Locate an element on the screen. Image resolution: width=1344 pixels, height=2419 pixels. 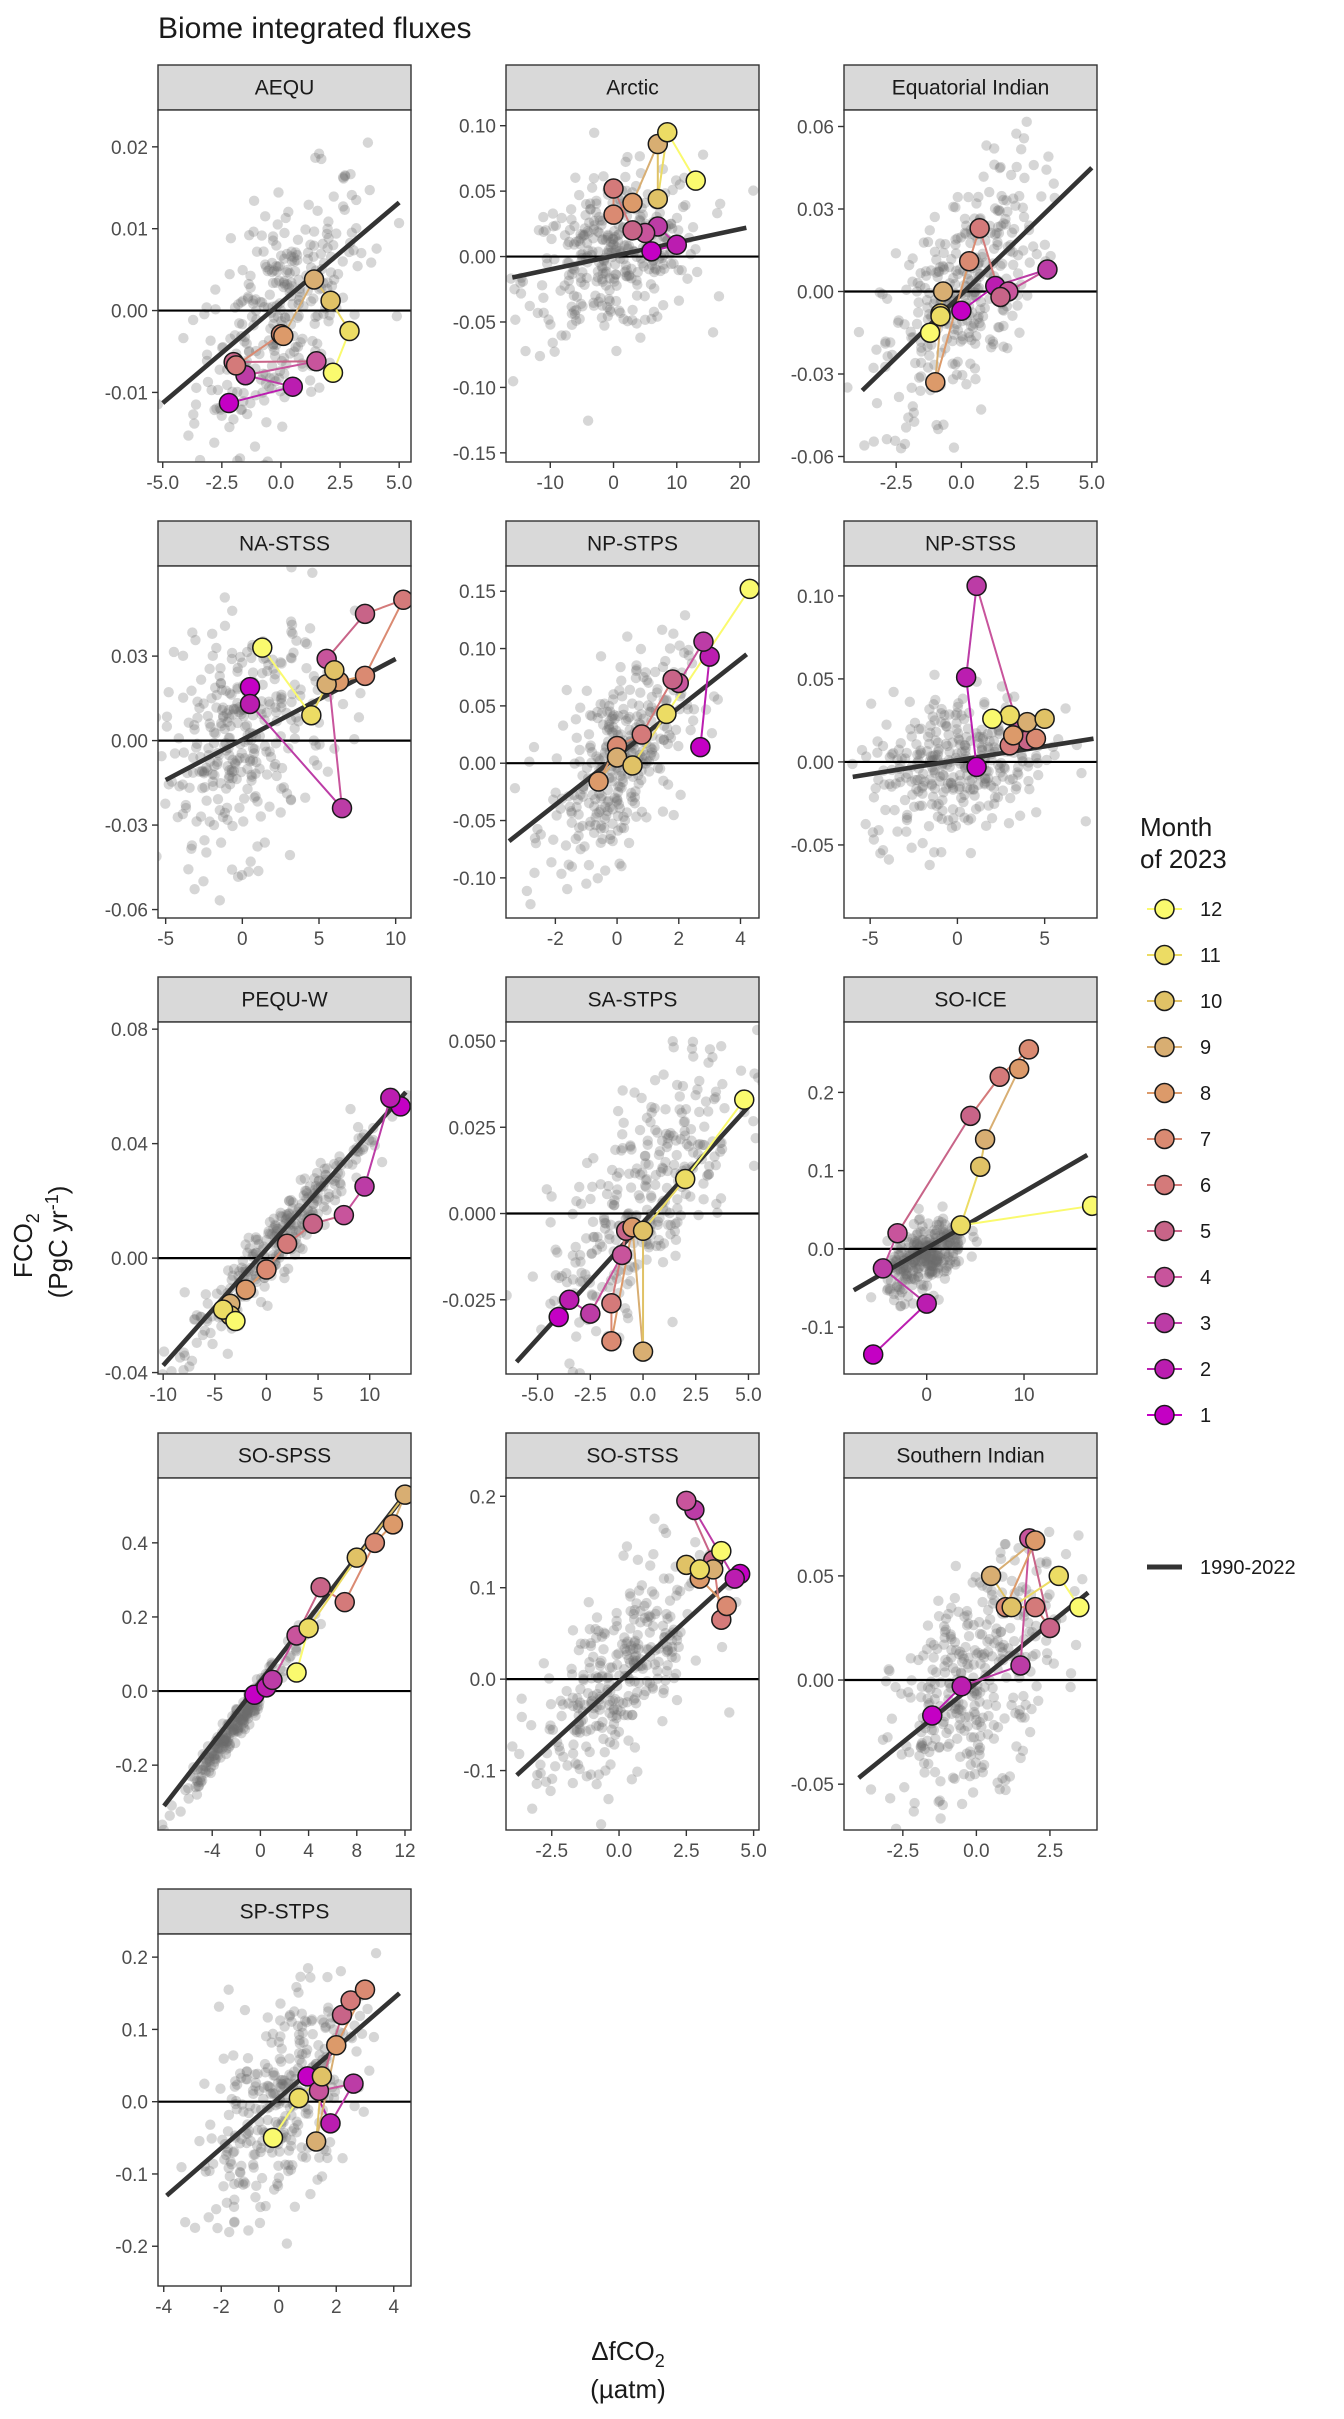
y-tick-label: 0.10 is located at coordinates (815, 597).